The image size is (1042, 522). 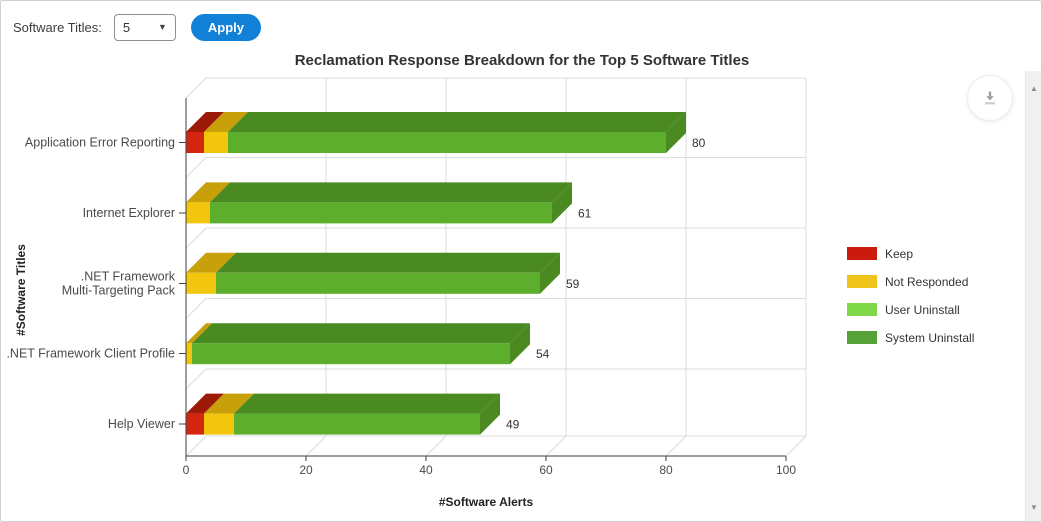 I want to click on vertical-scrollbar: ▲ ▼, so click(x=1033, y=296).